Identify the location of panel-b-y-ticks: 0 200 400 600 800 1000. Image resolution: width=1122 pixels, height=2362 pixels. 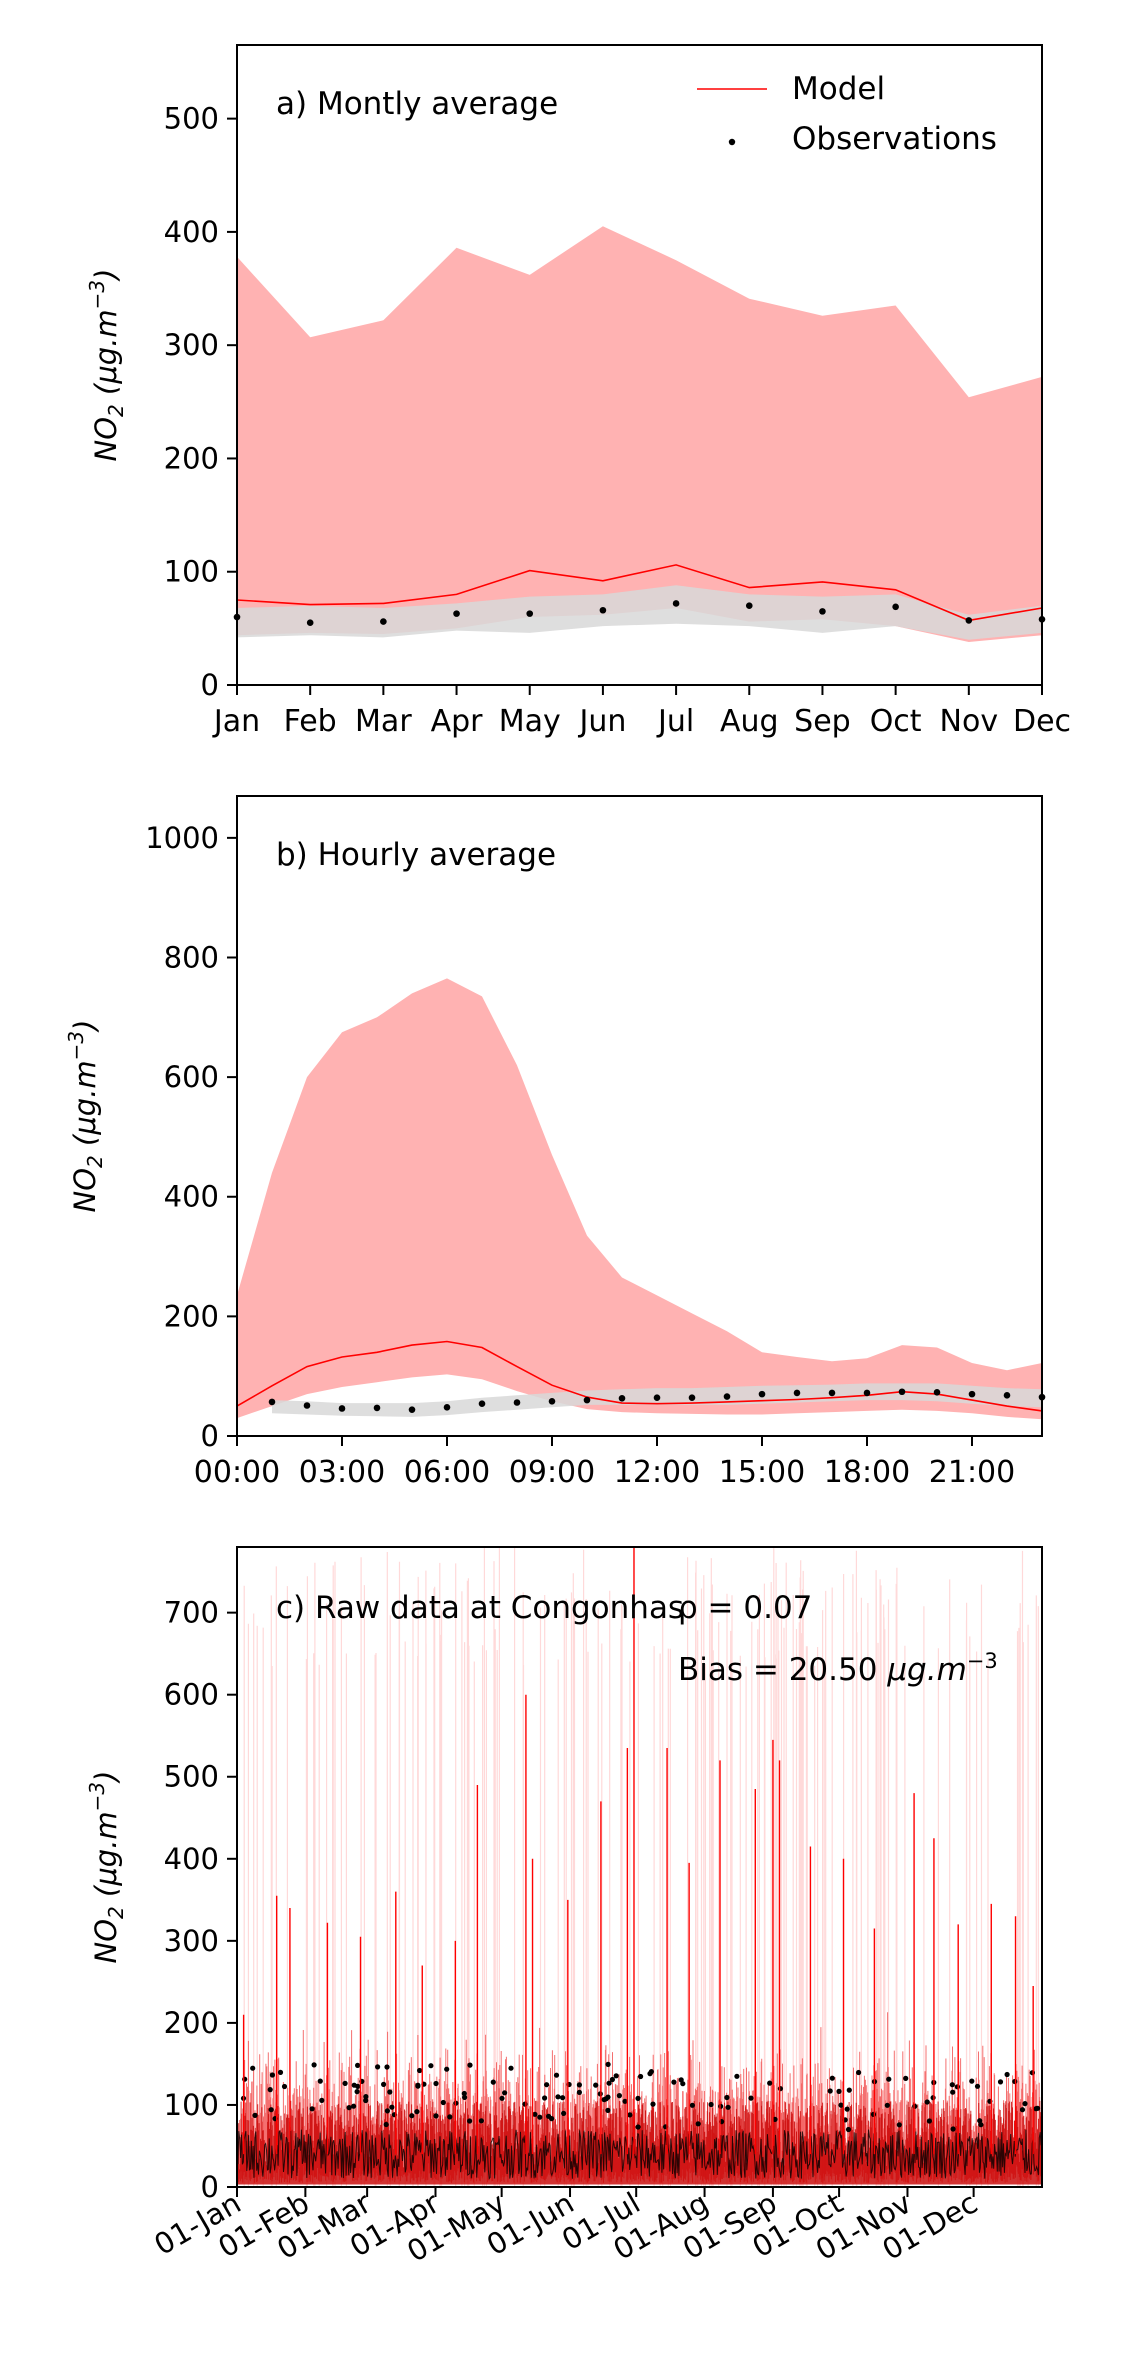
(191, 1137).